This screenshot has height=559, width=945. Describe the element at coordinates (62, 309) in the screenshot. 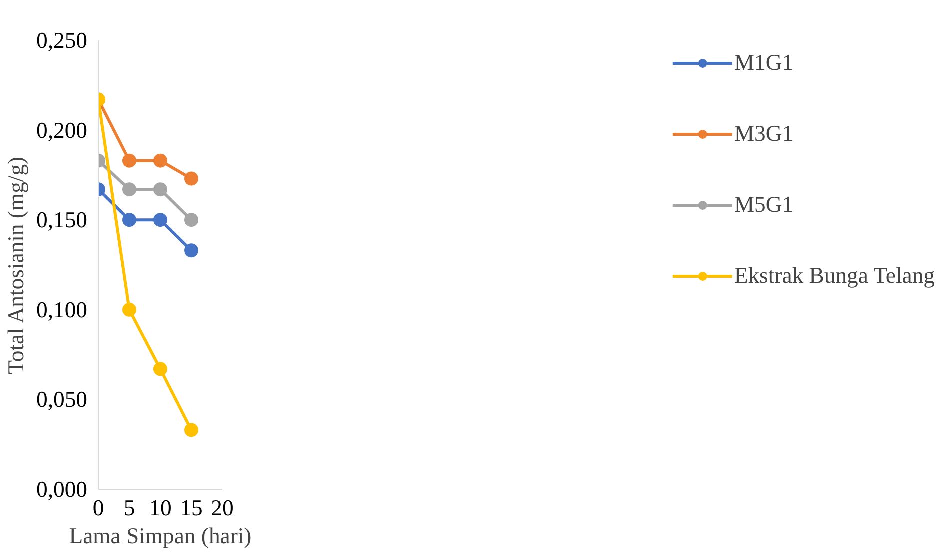

I see `y-tick-label: 0,100` at that location.